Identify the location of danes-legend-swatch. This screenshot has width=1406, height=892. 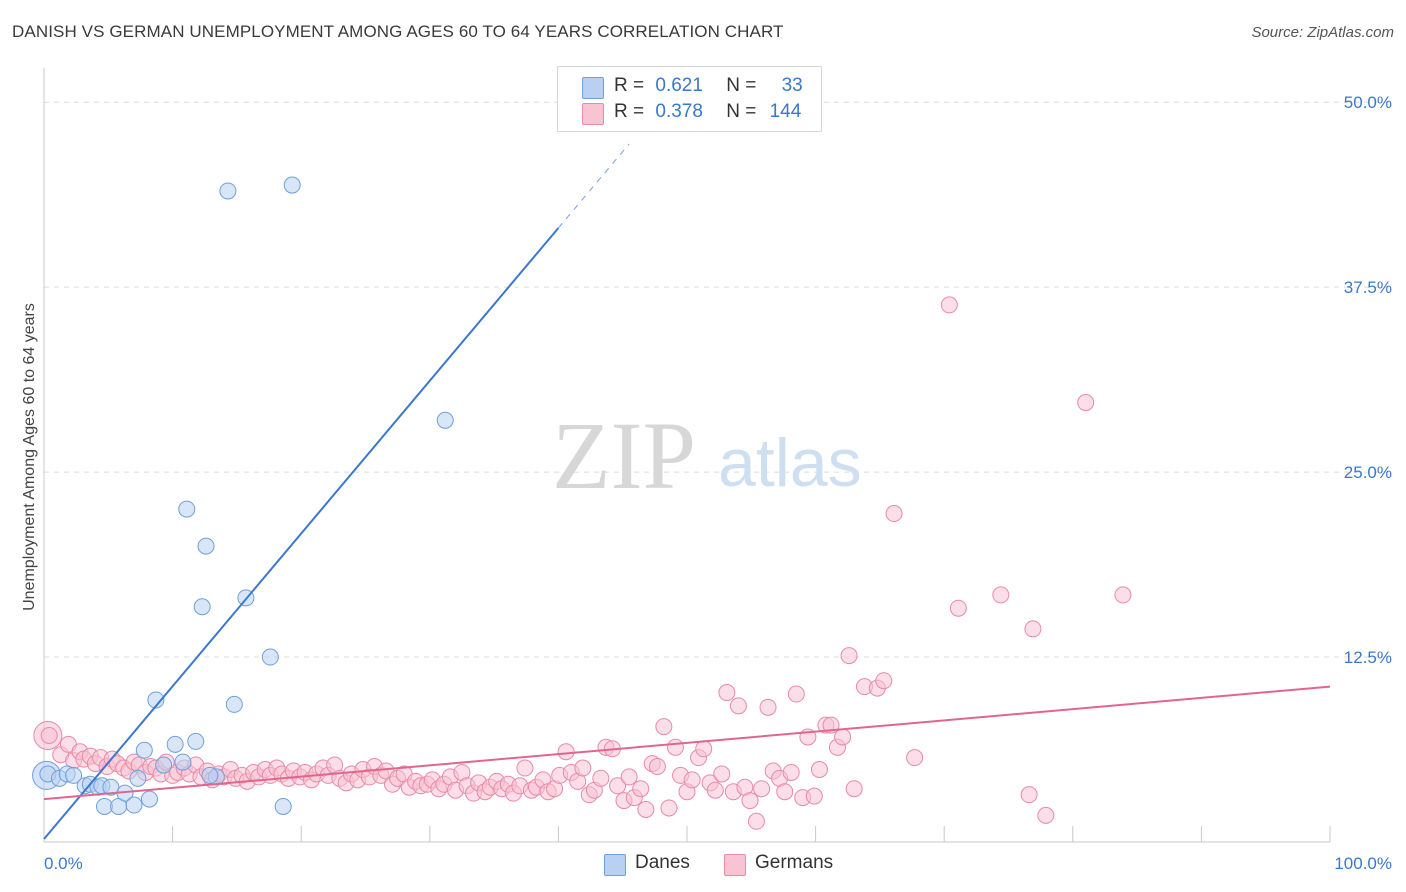
(615, 865).